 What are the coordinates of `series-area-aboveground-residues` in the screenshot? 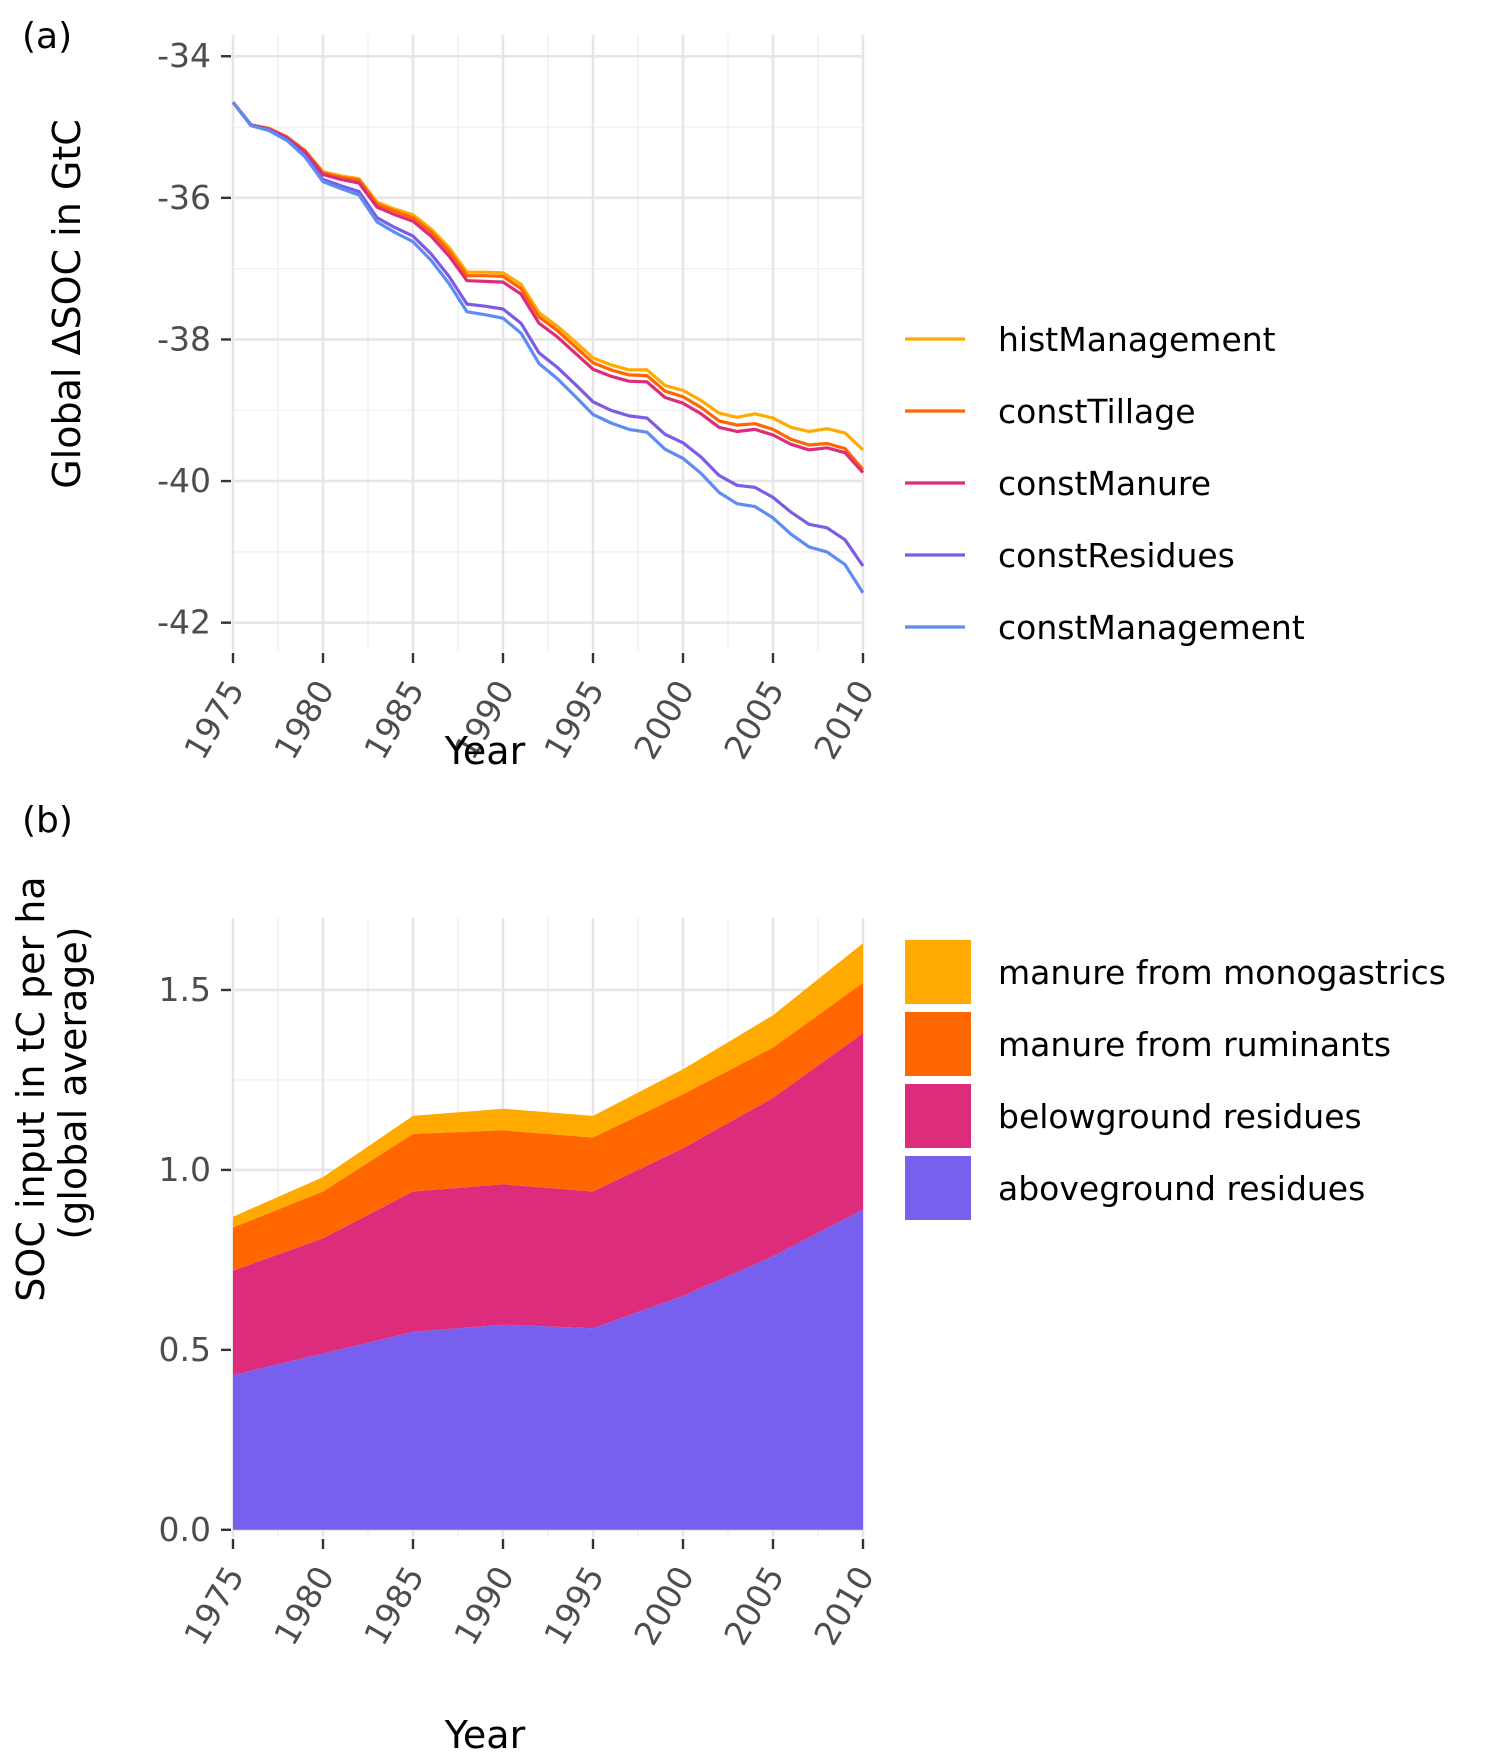 It's located at (548, 1369).